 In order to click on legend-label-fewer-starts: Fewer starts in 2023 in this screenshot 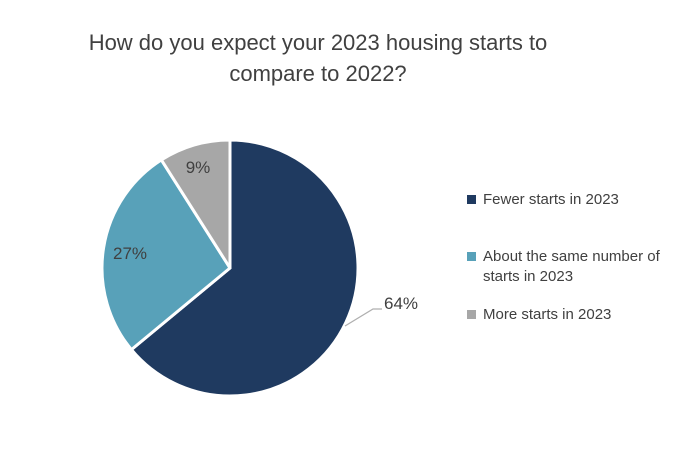, I will do `click(551, 199)`.